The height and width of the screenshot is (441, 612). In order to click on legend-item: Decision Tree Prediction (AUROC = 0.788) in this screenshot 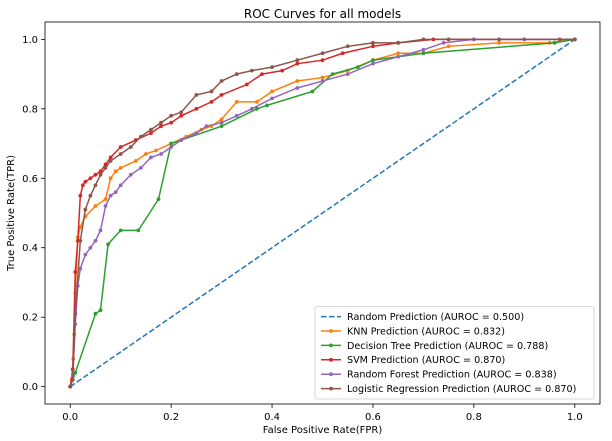, I will do `click(434, 346)`.